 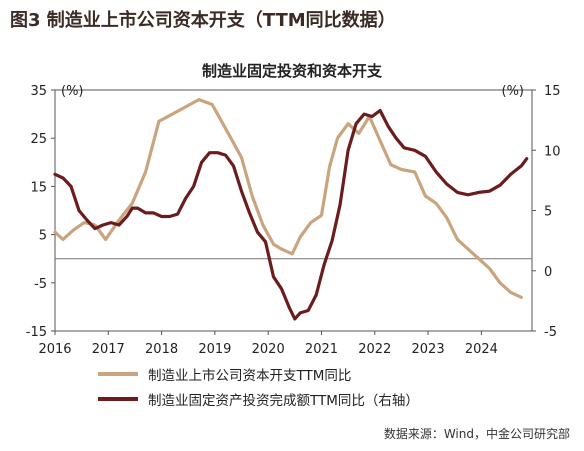 I want to click on right-tick-label: -5, so click(x=550, y=332).